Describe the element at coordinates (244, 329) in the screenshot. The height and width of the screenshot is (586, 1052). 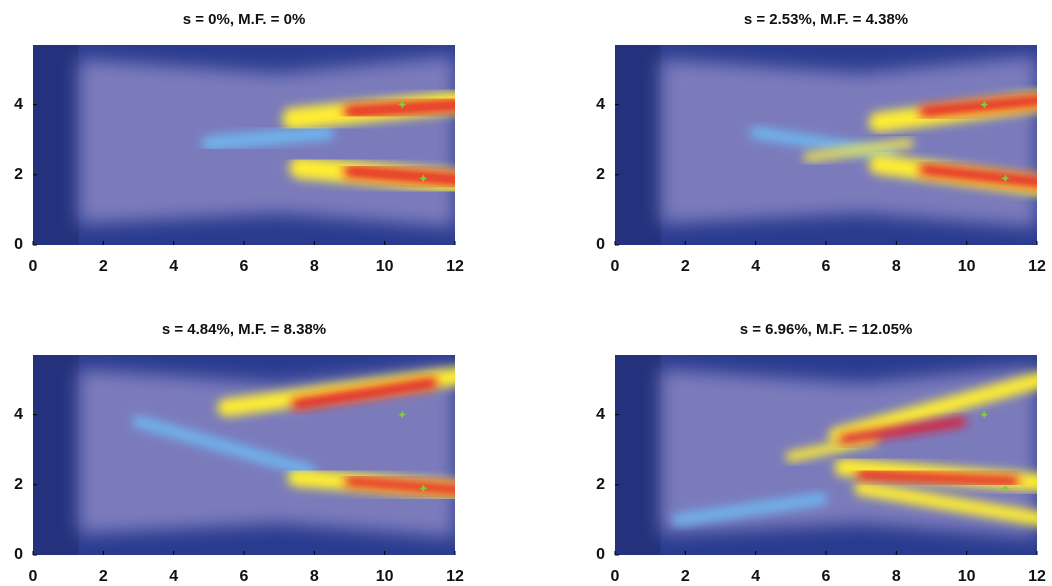
I see `panel-title: s = 4.84%, M.F. = 8.38%` at that location.